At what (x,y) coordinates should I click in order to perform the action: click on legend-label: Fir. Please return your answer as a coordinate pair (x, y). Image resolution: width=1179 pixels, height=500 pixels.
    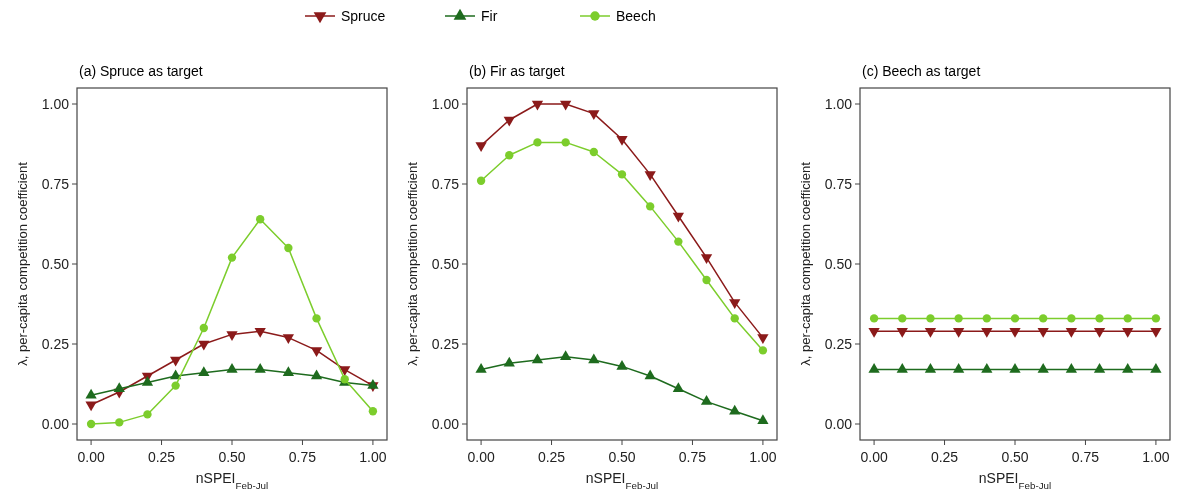
    Looking at the image, I should click on (489, 16).